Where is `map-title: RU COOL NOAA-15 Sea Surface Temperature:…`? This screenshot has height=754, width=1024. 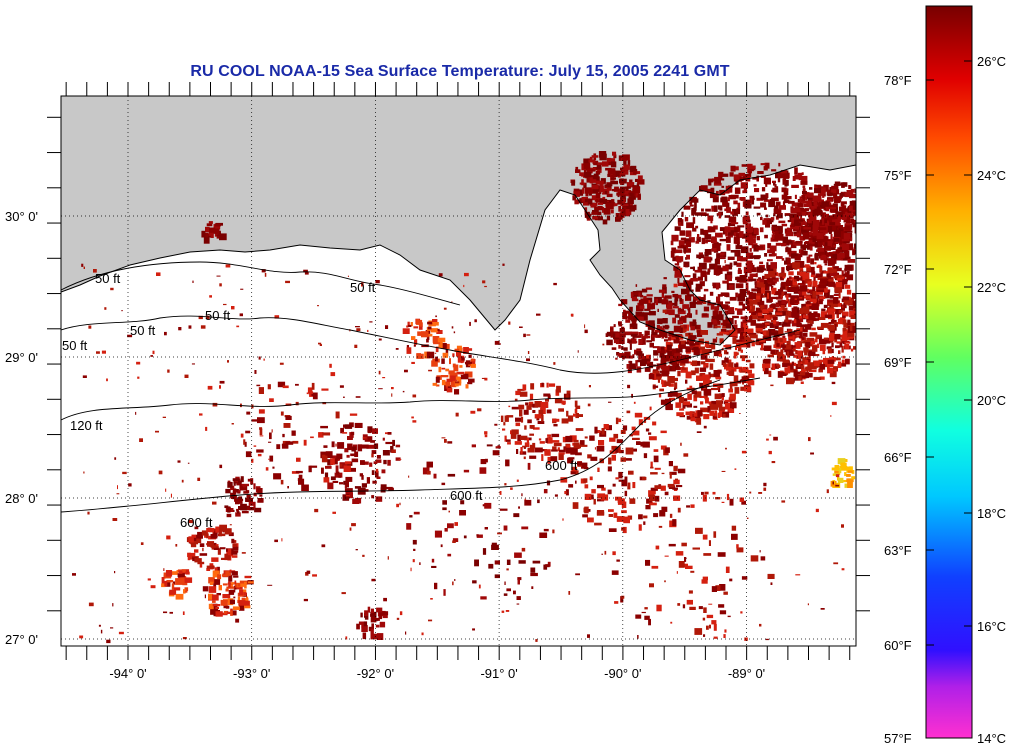 map-title: RU COOL NOAA-15 Sea Surface Temperature:… is located at coordinates (460, 71).